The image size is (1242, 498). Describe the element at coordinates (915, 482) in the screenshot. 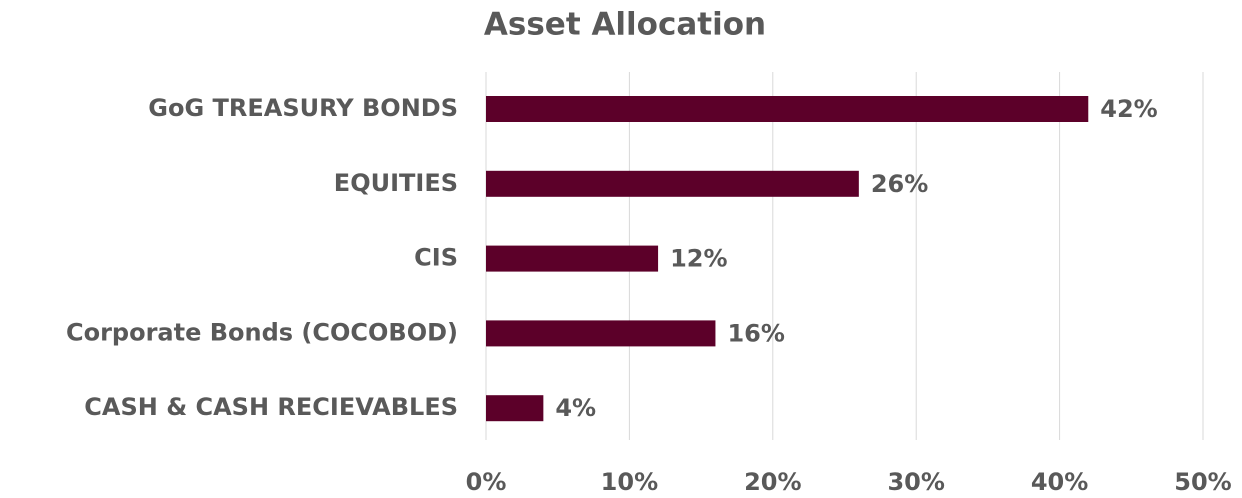

I see `x-tick-label: 30%` at that location.